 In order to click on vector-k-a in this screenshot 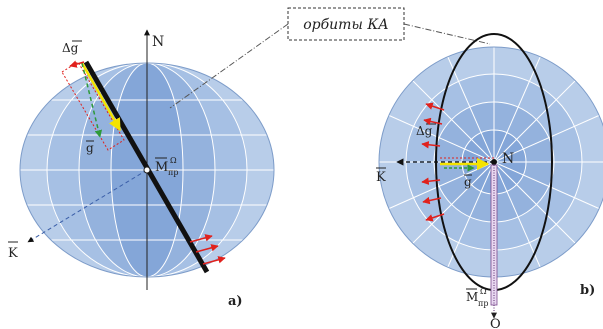, I will do `click(87, 206)`.